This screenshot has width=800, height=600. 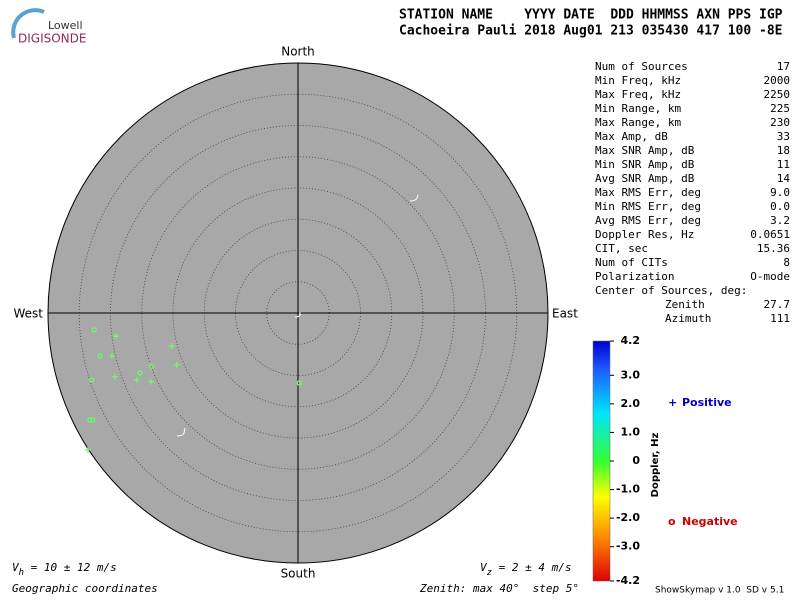 What do you see at coordinates (777, 80) in the screenshot?
I see `stat-value: 2000` at bounding box center [777, 80].